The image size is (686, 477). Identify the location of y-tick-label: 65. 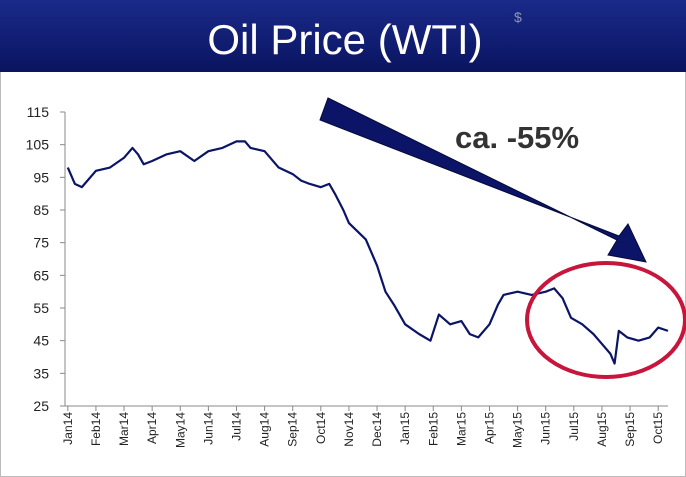
(41, 275).